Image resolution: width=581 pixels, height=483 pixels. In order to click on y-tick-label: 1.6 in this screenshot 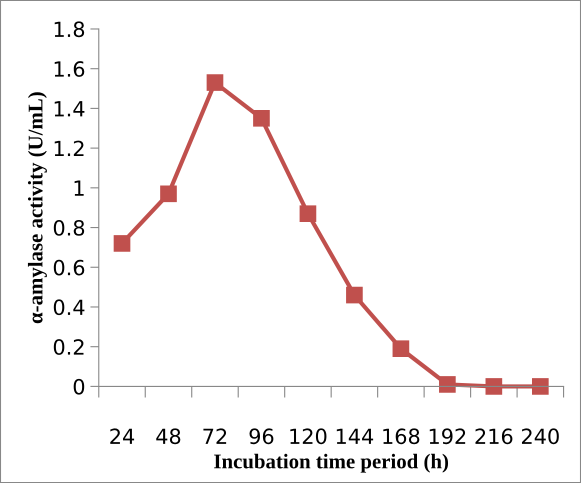, I will do `click(69, 69)`.